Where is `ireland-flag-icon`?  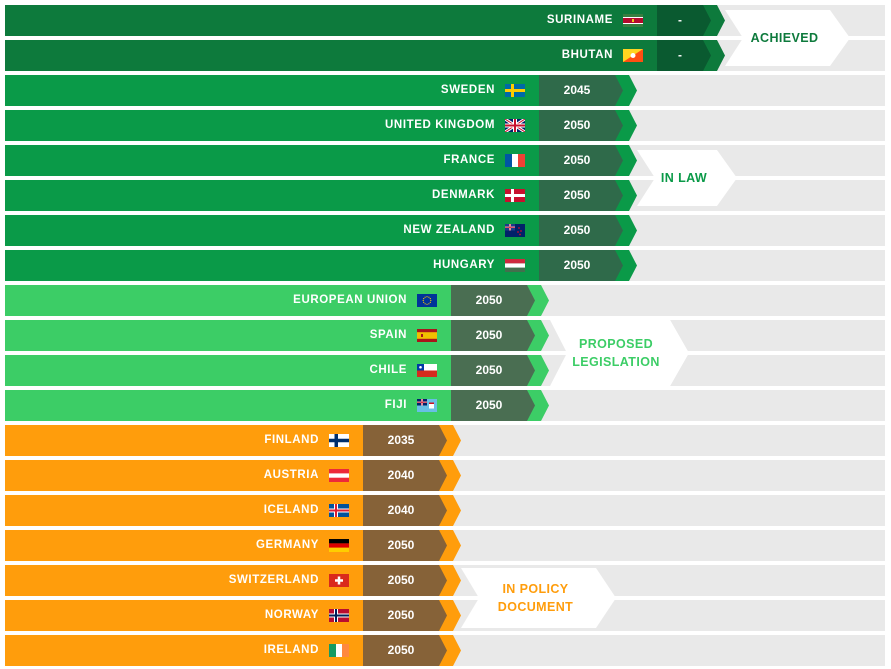
ireland-flag-icon is located at coordinates (339, 650).